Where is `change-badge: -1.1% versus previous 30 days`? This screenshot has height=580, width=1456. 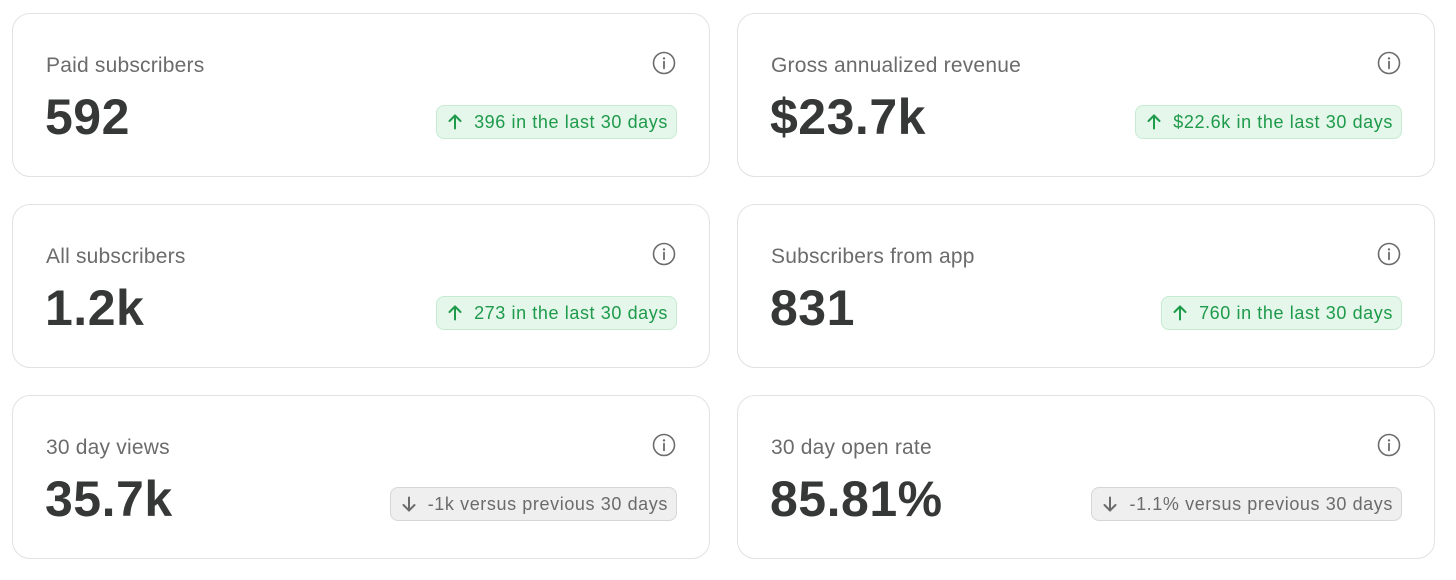 change-badge: -1.1% versus previous 30 days is located at coordinates (1246, 504).